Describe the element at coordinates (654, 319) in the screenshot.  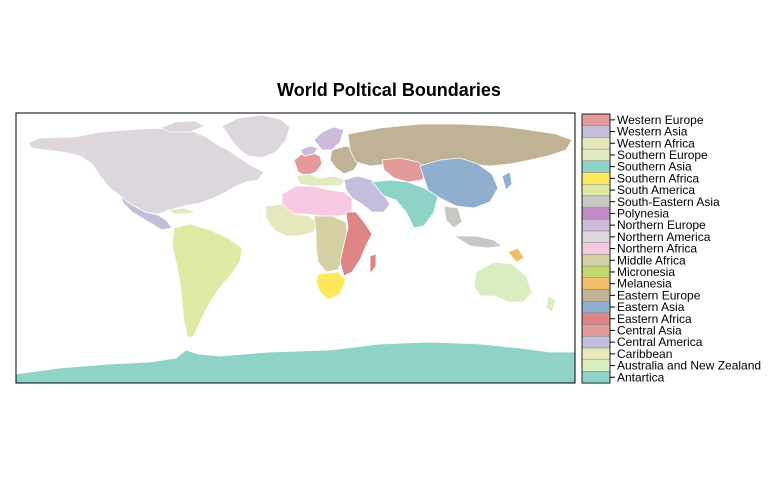
I see `legend-label: Eastern Africa` at that location.